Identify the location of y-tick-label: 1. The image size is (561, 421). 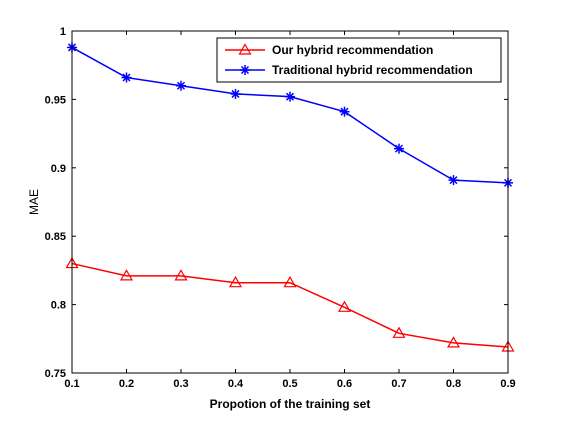
(63, 32).